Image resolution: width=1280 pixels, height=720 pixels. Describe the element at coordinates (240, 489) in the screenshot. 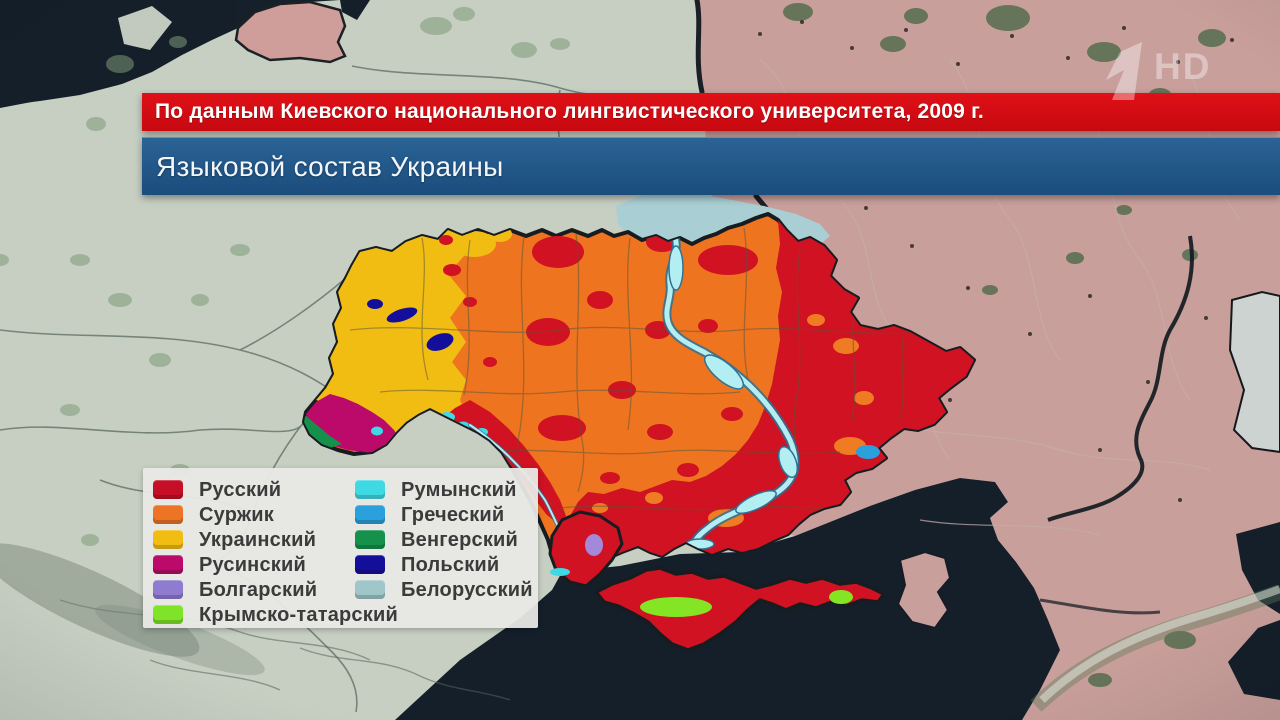

I see `legend-label: Русский` at that location.